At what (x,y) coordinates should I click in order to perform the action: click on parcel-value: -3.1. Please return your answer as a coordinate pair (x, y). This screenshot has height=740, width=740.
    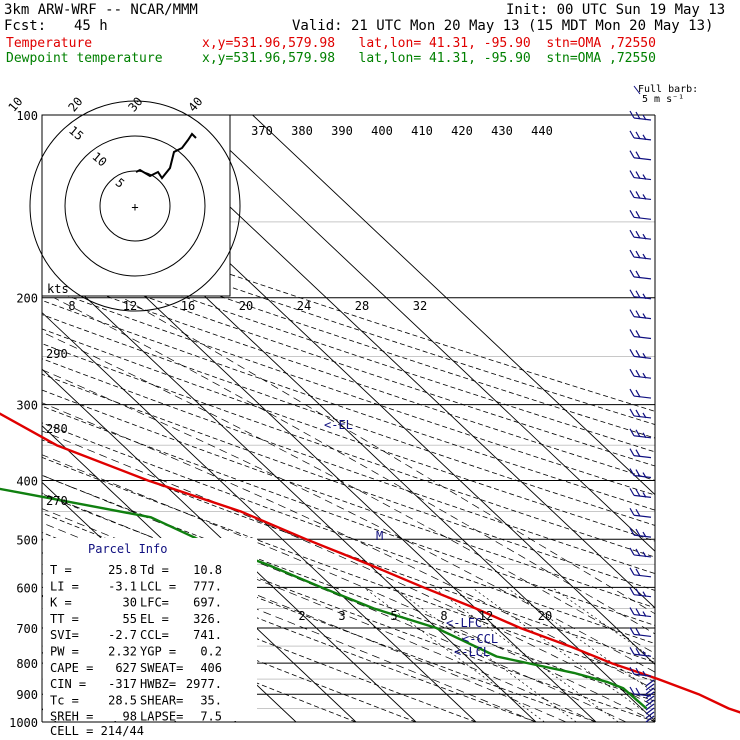
    Looking at the image, I should click on (122, 586).